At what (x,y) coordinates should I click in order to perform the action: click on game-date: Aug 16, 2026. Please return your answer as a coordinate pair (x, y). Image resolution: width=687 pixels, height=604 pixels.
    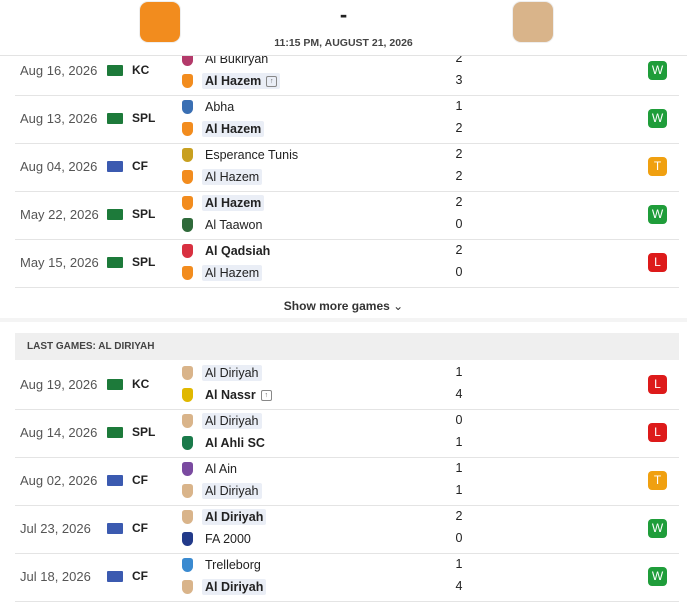
    Looking at the image, I should click on (59, 70).